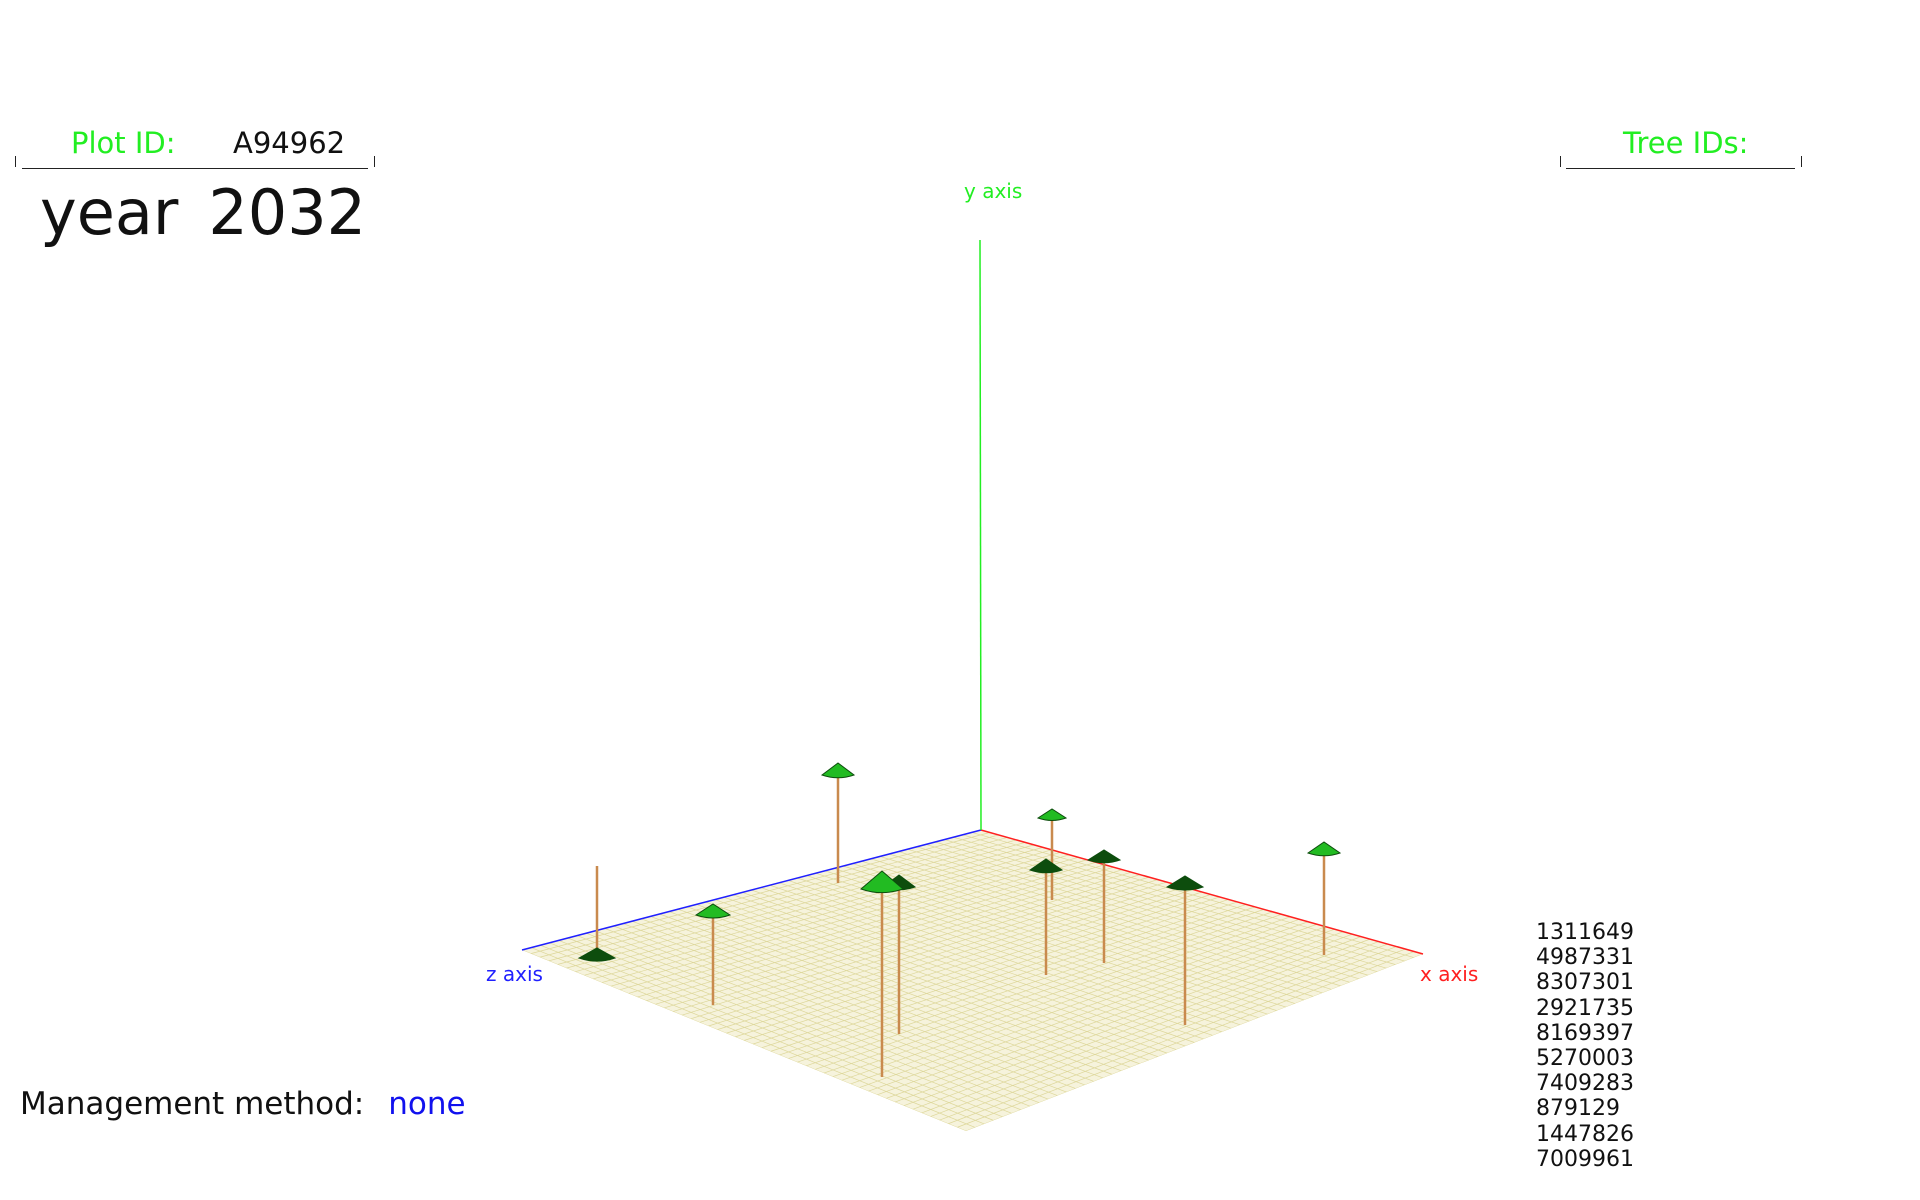 This screenshot has width=1920, height=1200. Describe the element at coordinates (1585, 1008) in the screenshot. I see `tree-id-item: 2921735` at that location.